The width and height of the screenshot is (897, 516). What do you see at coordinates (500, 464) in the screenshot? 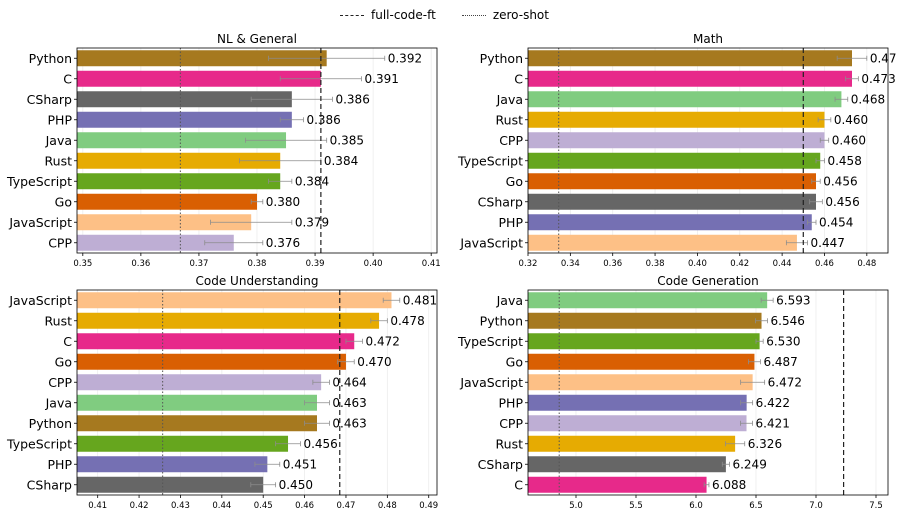
I see `category-label-csharp: CSharp` at bounding box center [500, 464].